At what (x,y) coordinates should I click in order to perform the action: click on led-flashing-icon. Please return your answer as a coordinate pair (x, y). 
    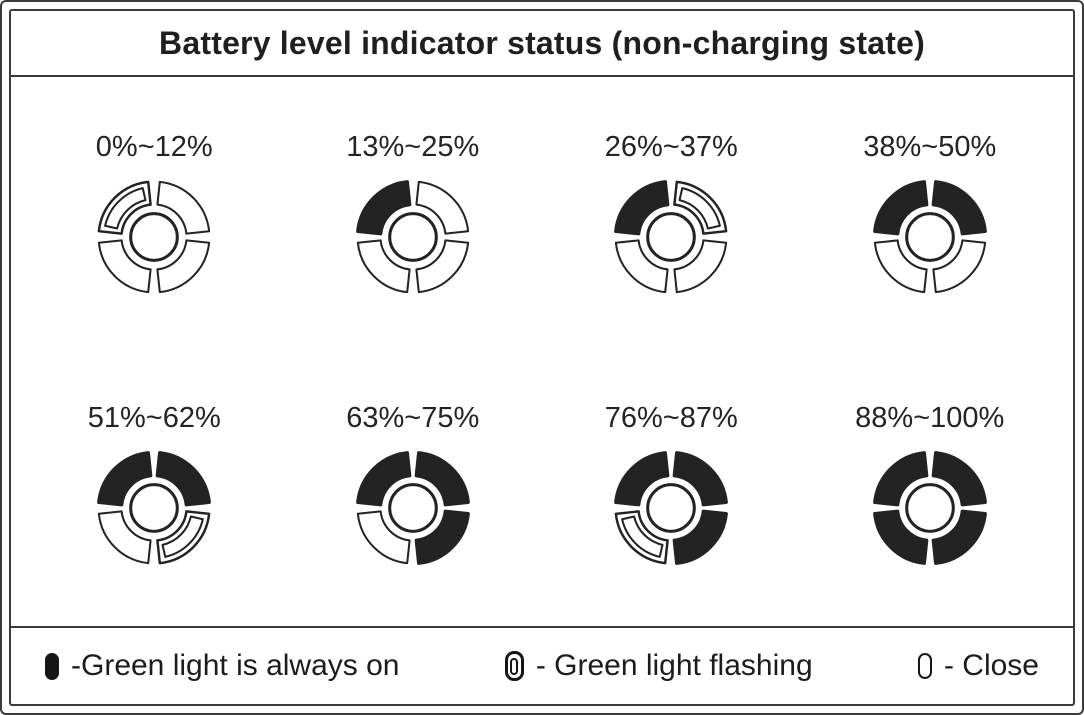
    Looking at the image, I should click on (514, 666).